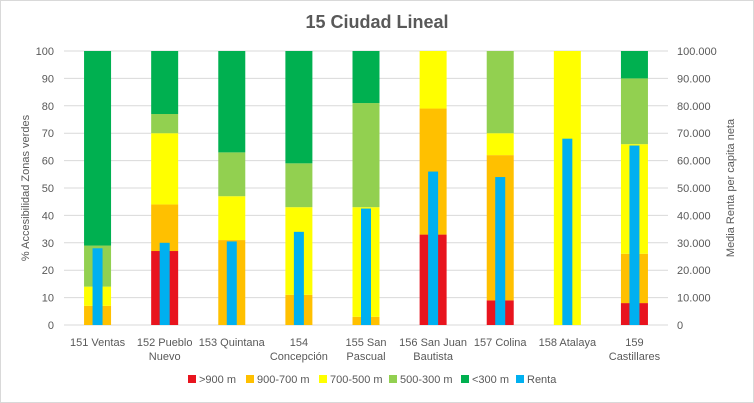 This screenshot has height=403, width=754. What do you see at coordinates (490, 380) in the screenshot?
I see `legend-label: <300 m` at bounding box center [490, 380].